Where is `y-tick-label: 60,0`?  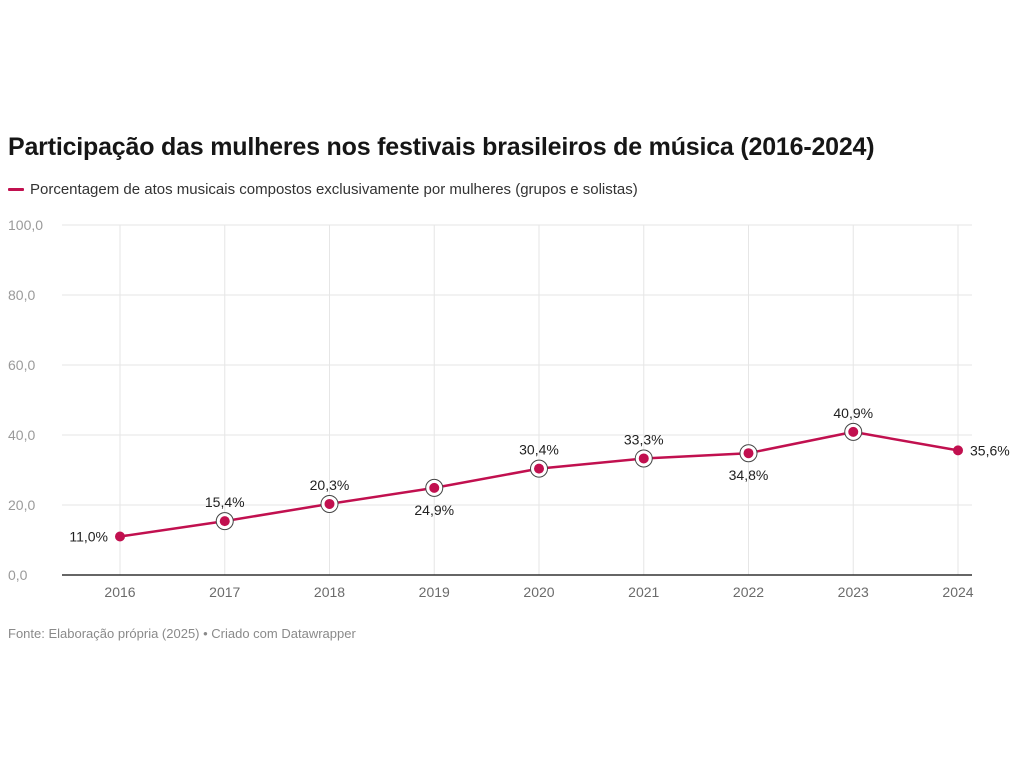
y-tick-label: 60,0 is located at coordinates (21, 365).